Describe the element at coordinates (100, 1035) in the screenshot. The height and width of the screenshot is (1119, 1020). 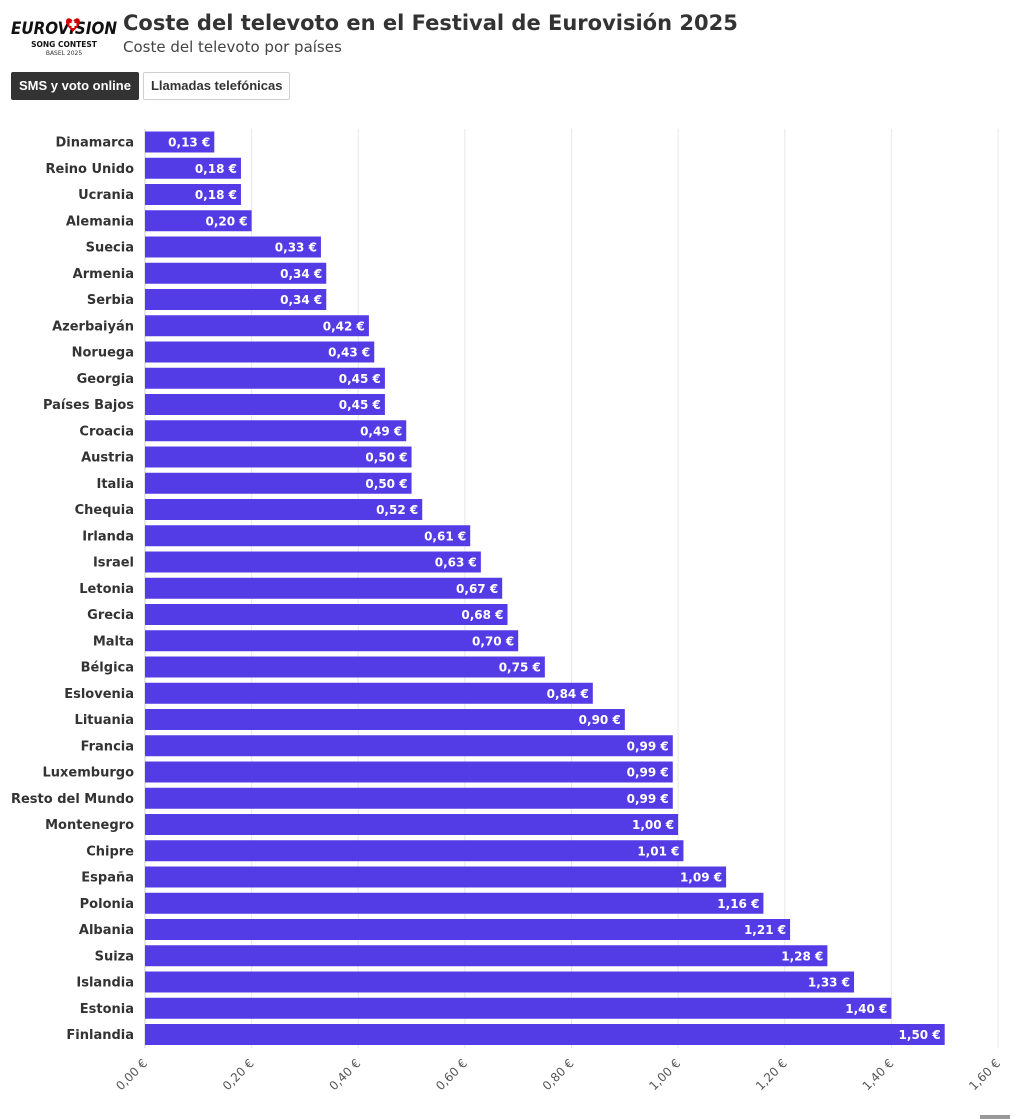
I see `category-label: Finlandia` at that location.